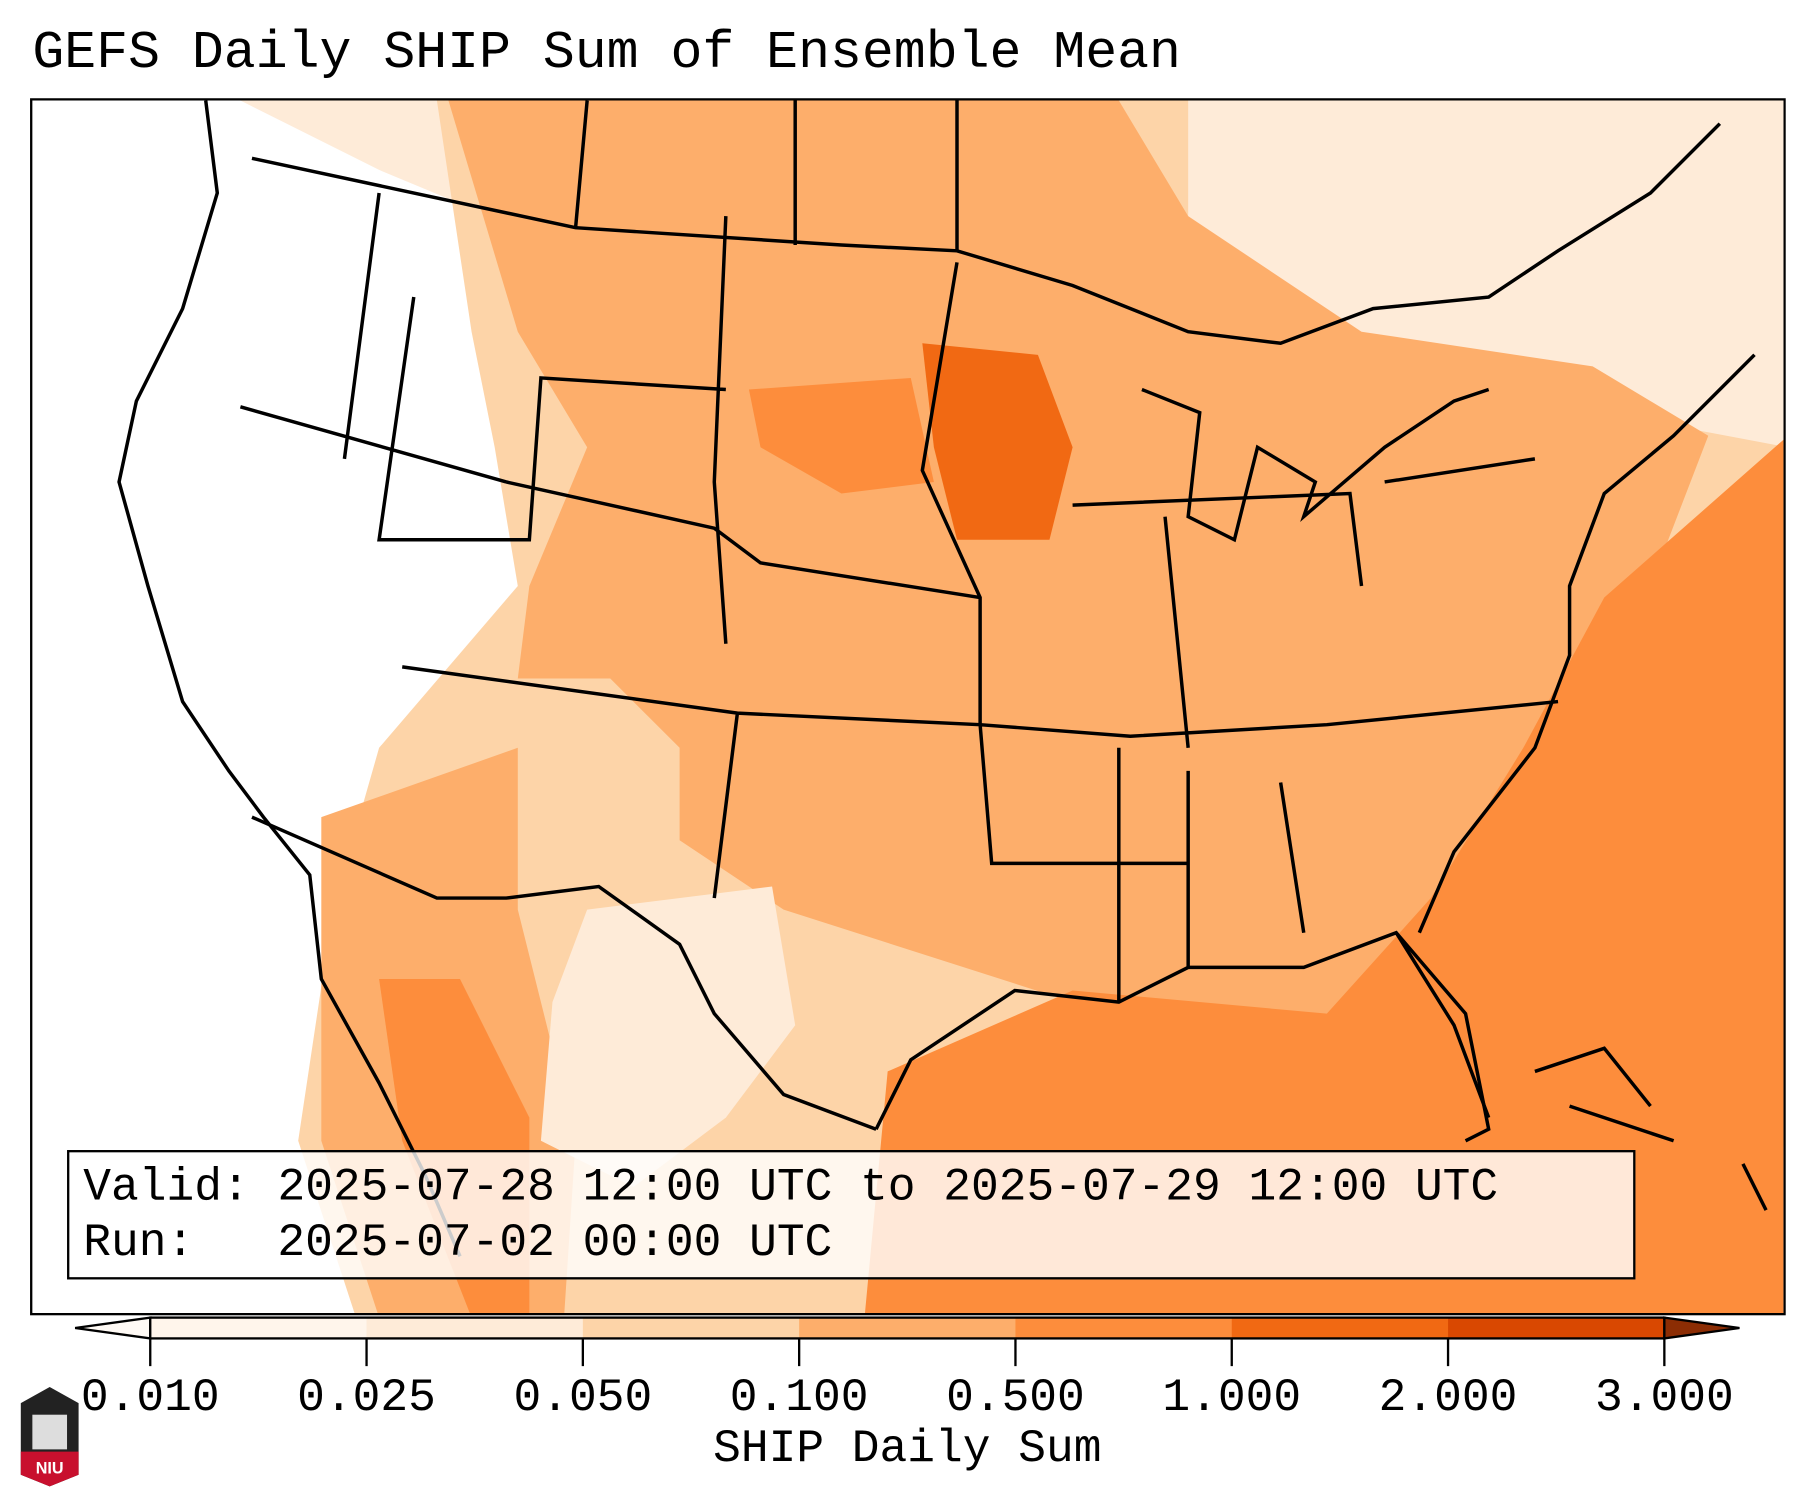 The height and width of the screenshot is (1500, 1803). I want to click on colorbar-tick-label: 1.000, so click(1232, 1399).